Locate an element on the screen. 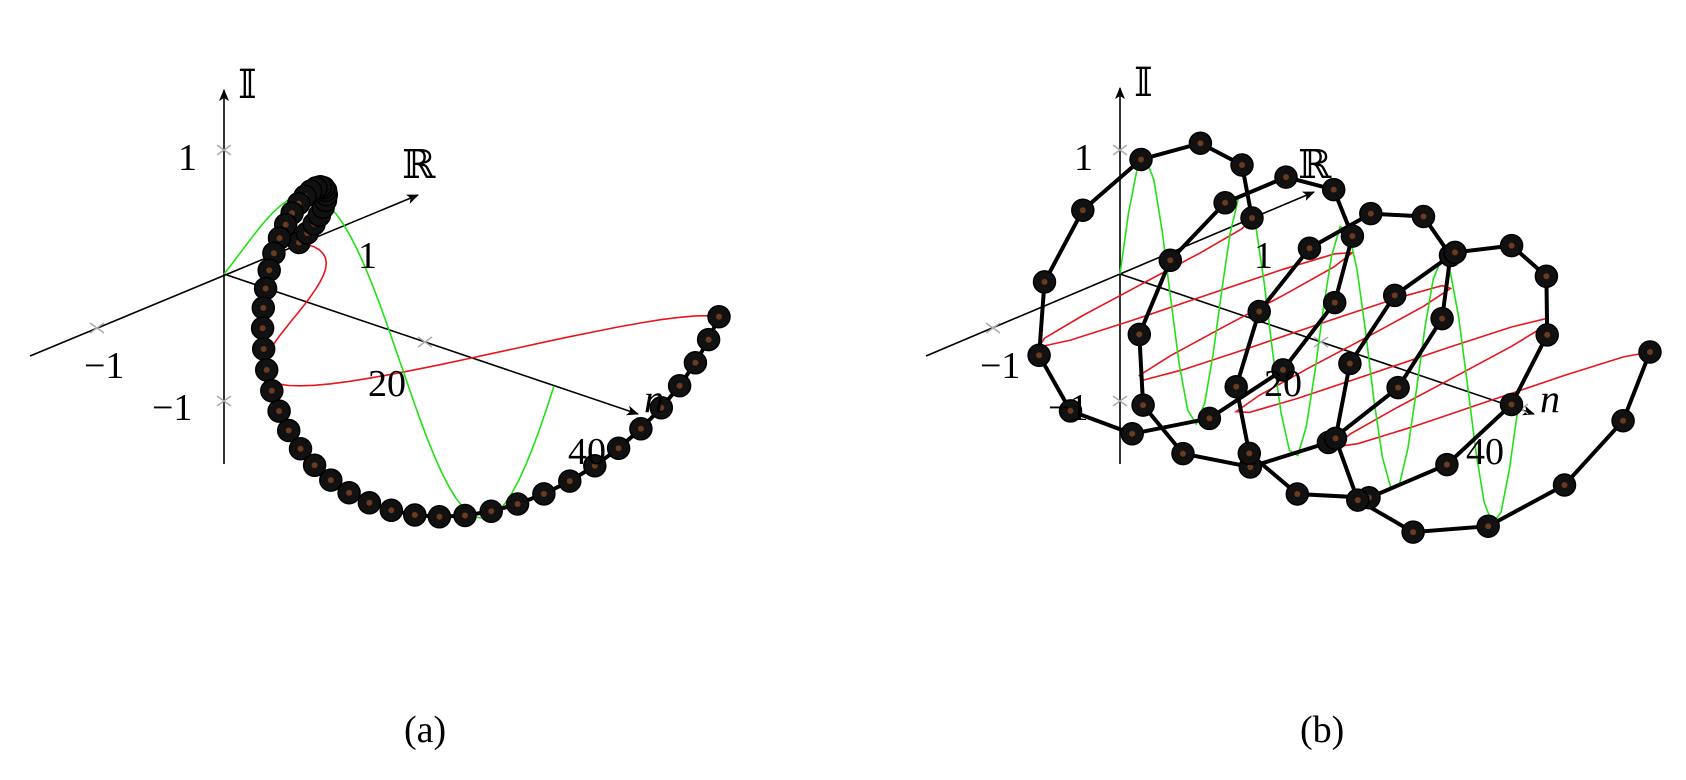 This screenshot has height=780, width=1686. tick-label-imag-neg-a: −1 is located at coordinates (172, 408).